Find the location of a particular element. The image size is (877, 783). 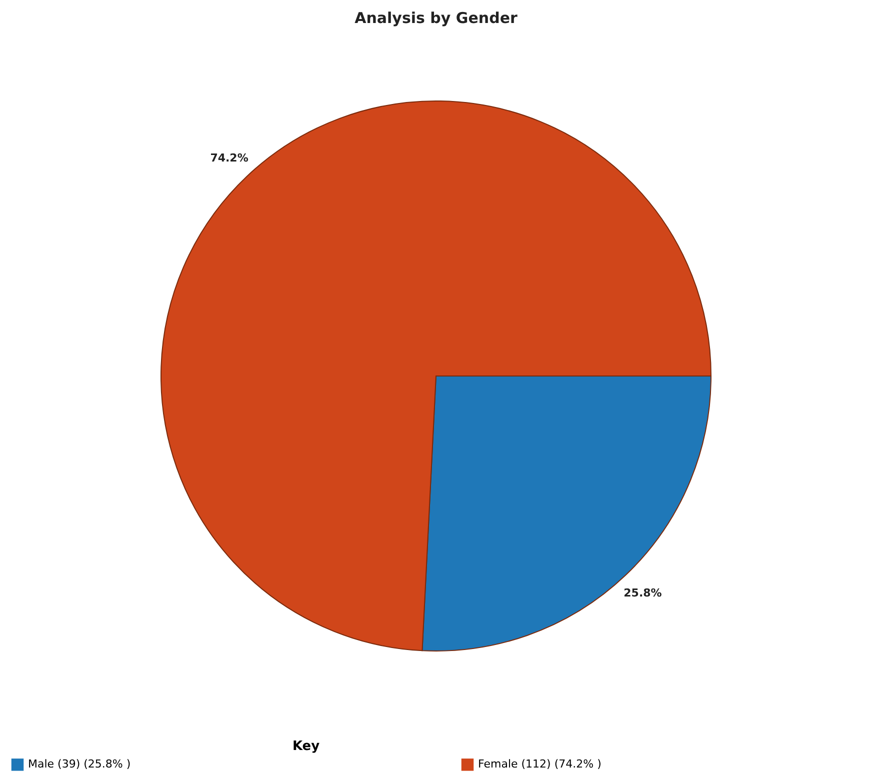

chart-title: Analysis by Gender is located at coordinates (436, 18).